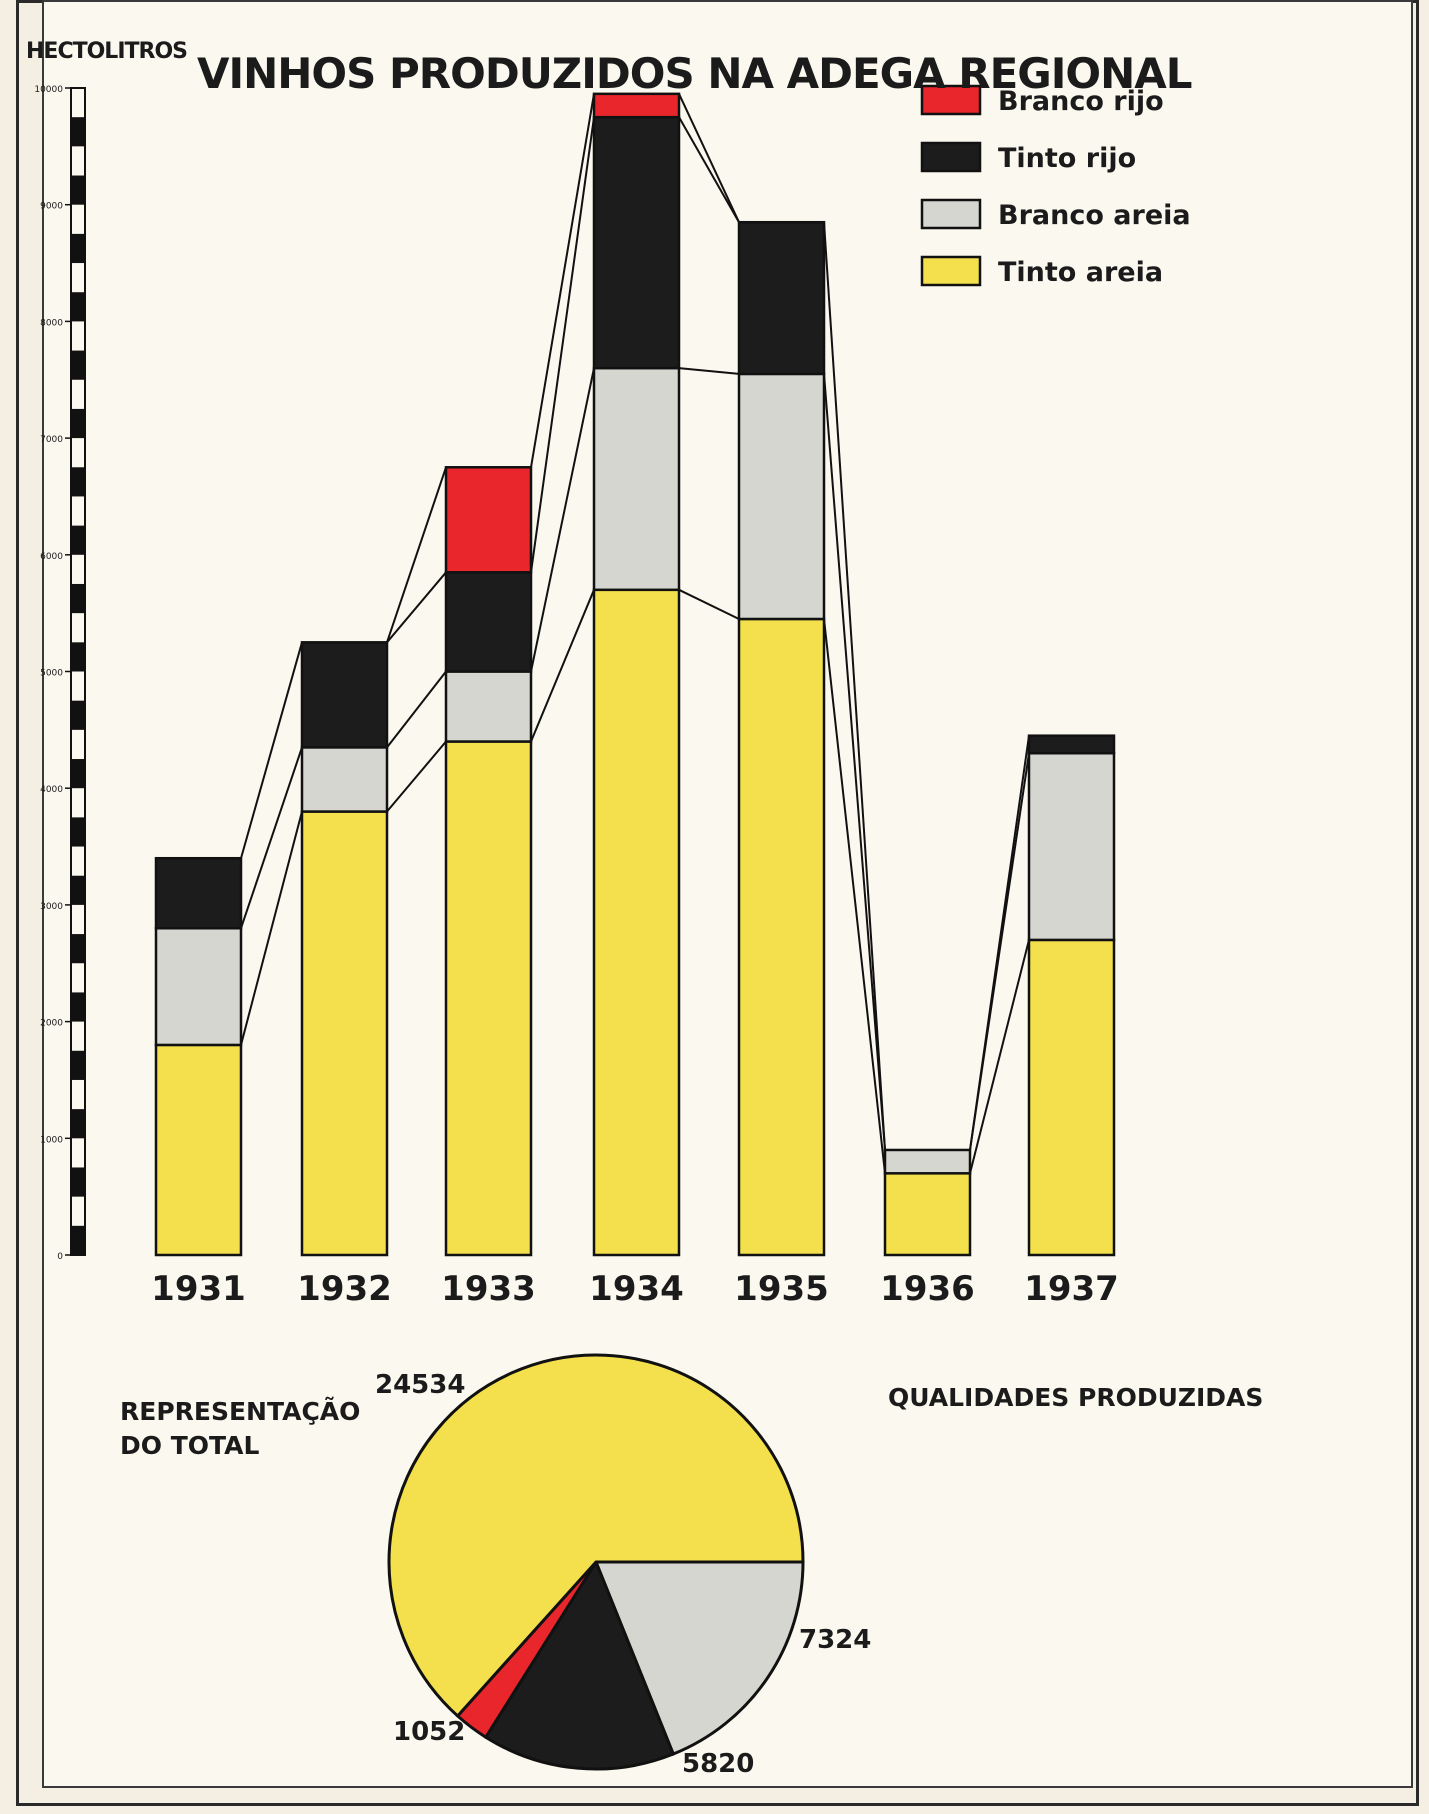  I want to click on bar-segment-tinto-areia-1931, so click(198, 1150).